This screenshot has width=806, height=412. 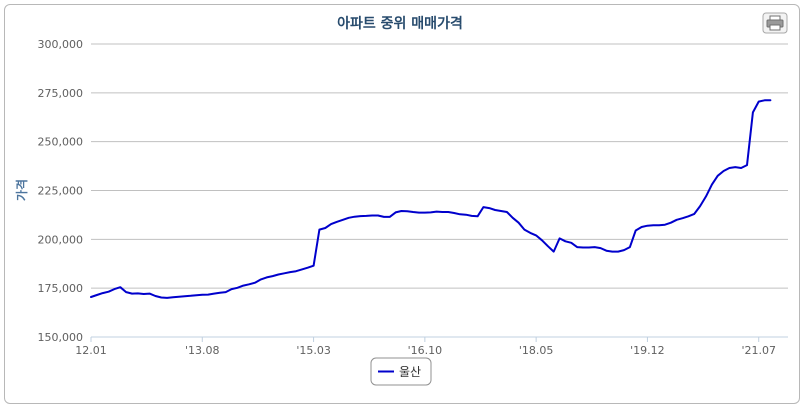 I want to click on y-tick-label: 175,000, so click(x=61, y=288).